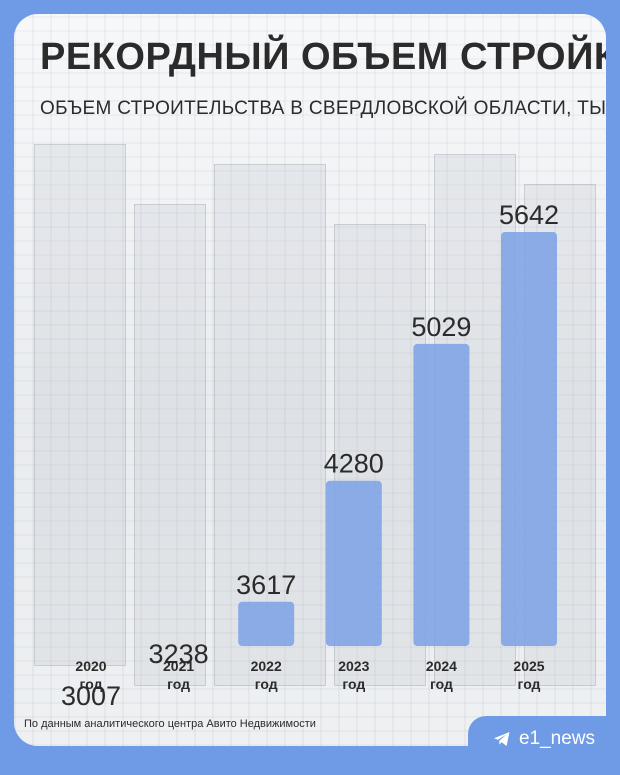  Describe the element at coordinates (90, 666) in the screenshot. I see `tick-label-0-0: 2020` at that location.